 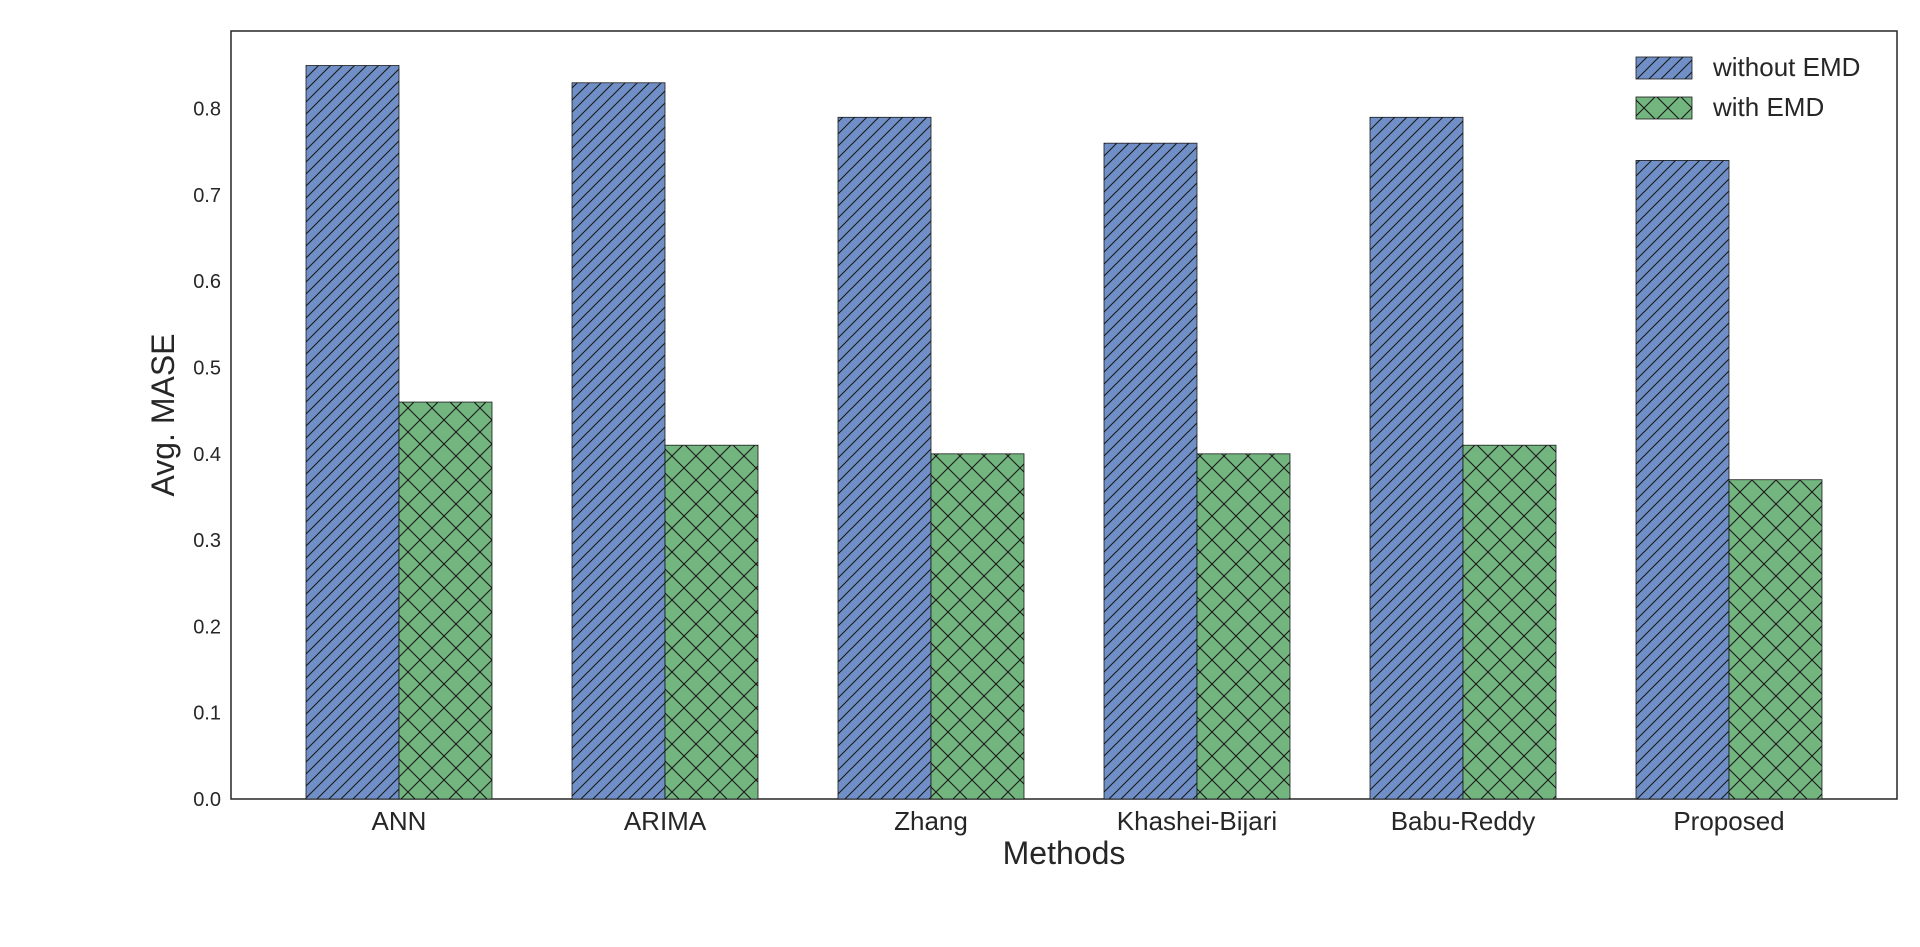 I want to click on bar-hatch-with-emd-babu-reddy, so click(x=1509, y=622).